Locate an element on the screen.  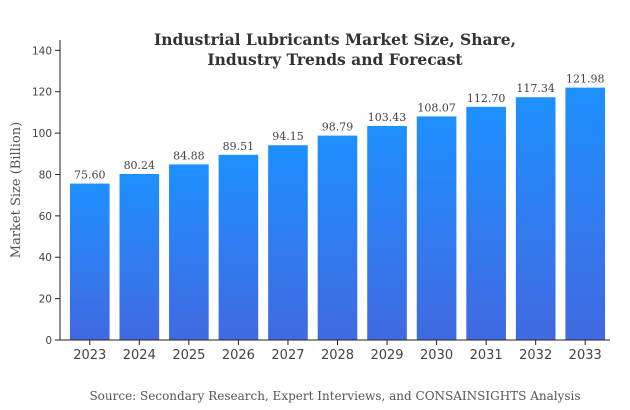
bar-2027 is located at coordinates (288, 242).